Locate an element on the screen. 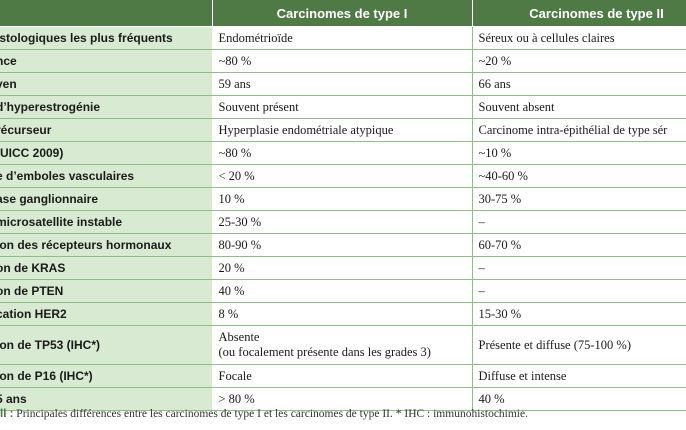  type2-value: Carcinome intra-épithélial de type sér is located at coordinates (579, 130).